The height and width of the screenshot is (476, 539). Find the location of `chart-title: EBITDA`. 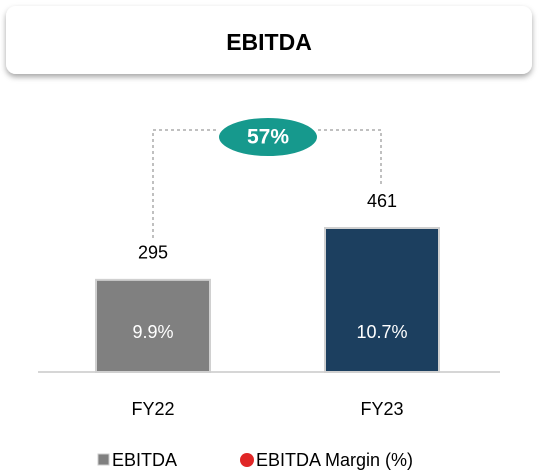

chart-title: EBITDA is located at coordinates (269, 42).